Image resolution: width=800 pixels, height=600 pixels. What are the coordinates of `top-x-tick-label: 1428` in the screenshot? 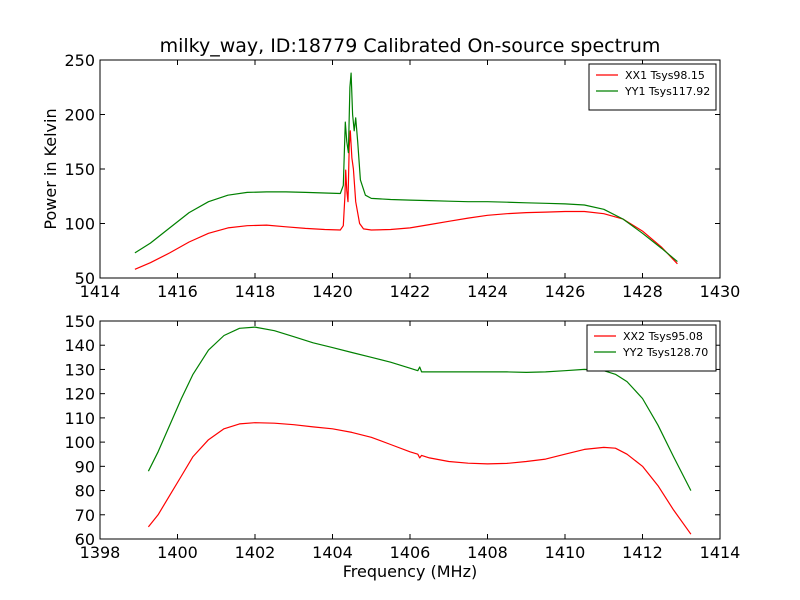 It's located at (642, 291).